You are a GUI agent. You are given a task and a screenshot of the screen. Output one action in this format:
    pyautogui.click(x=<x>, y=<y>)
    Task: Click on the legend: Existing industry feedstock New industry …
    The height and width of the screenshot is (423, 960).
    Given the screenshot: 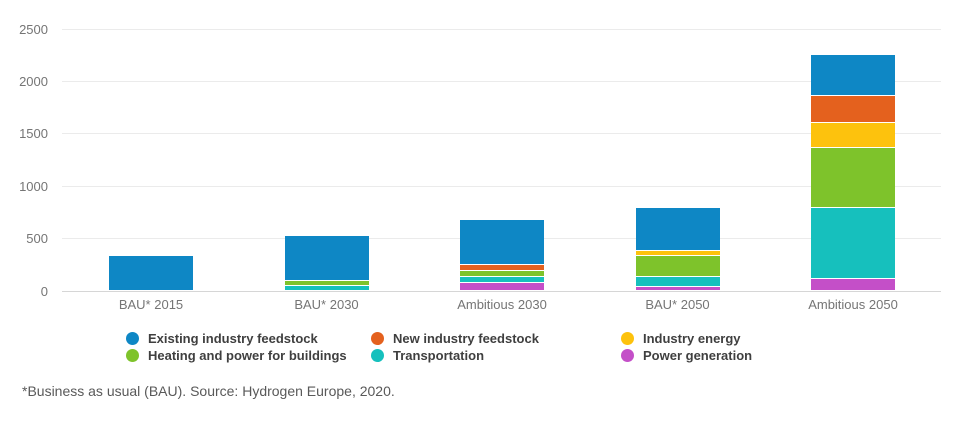 What is the action you would take?
    pyautogui.click(x=439, y=347)
    